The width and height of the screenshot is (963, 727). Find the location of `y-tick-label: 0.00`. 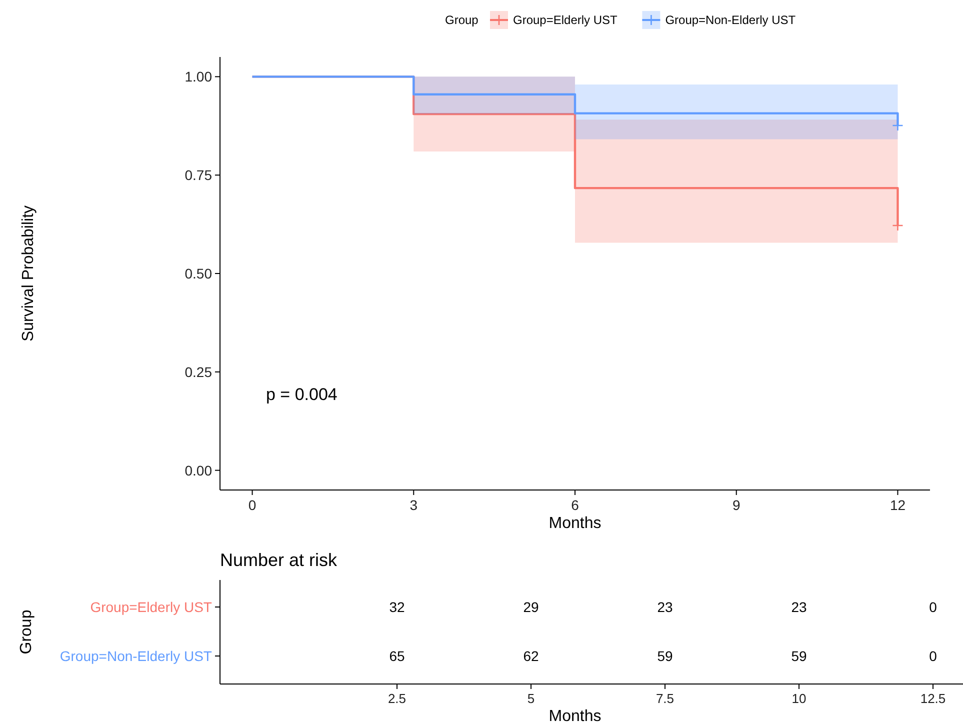

y-tick-label: 0.00 is located at coordinates (198, 470).